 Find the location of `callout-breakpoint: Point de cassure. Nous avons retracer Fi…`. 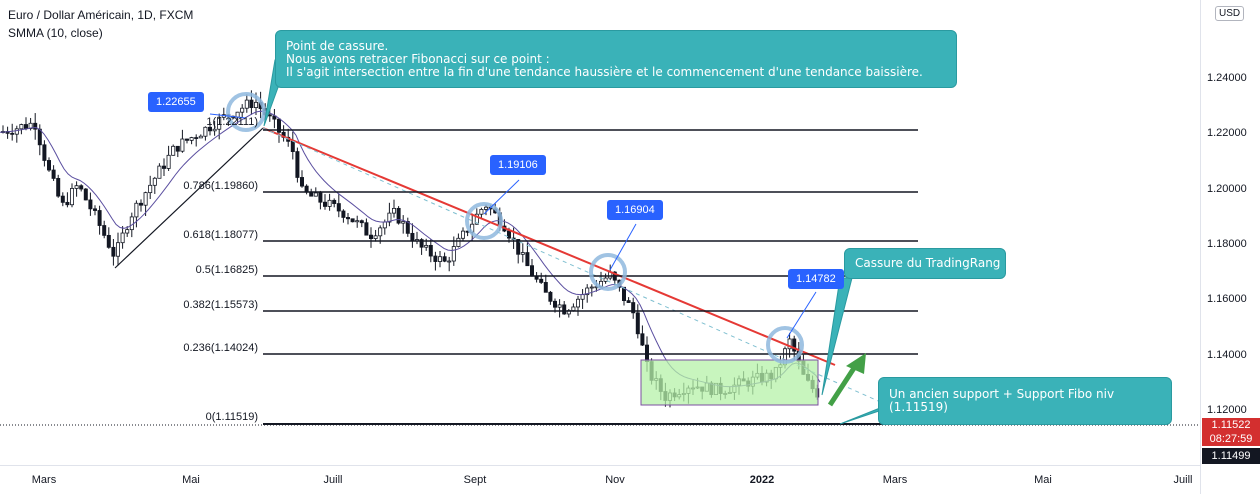

callout-breakpoint: Point de cassure. Nous avons retracer Fi… is located at coordinates (616, 59).